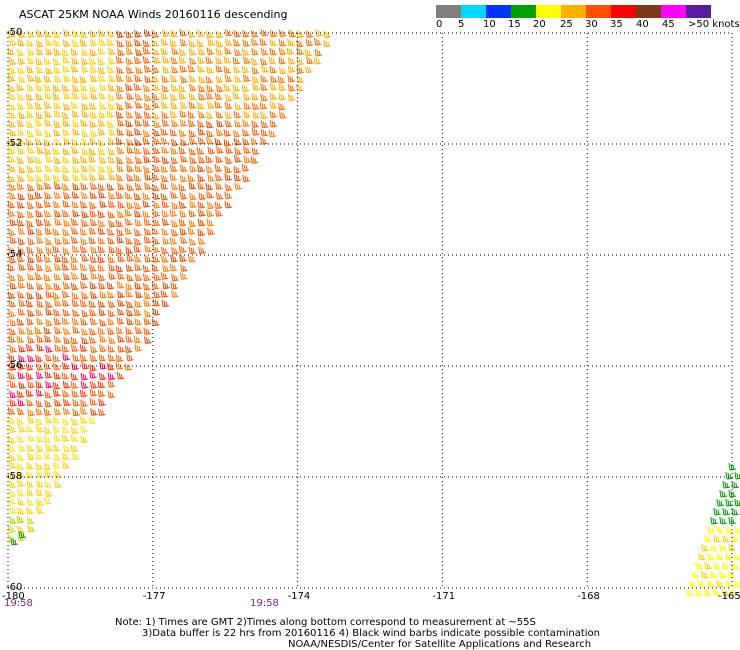 The height and width of the screenshot is (650, 740). What do you see at coordinates (489, 24) in the screenshot?
I see `legend-label-2: 10` at bounding box center [489, 24].